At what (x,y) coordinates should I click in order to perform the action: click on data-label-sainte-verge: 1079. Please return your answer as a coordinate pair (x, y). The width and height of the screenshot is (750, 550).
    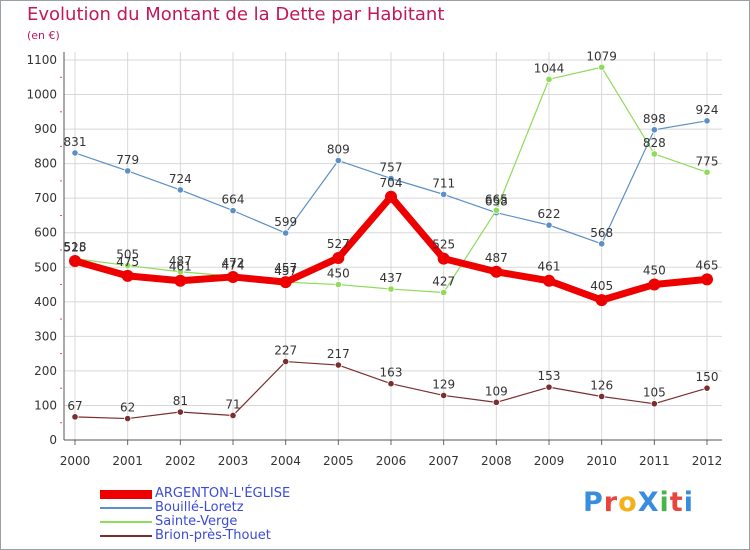
    Looking at the image, I should click on (601, 56).